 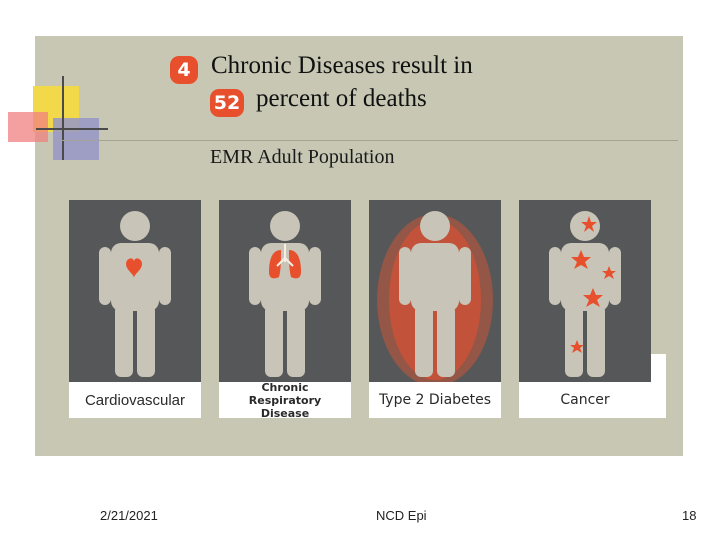 I want to click on card-cardiovascular: Cardiovascular, so click(x=135, y=309).